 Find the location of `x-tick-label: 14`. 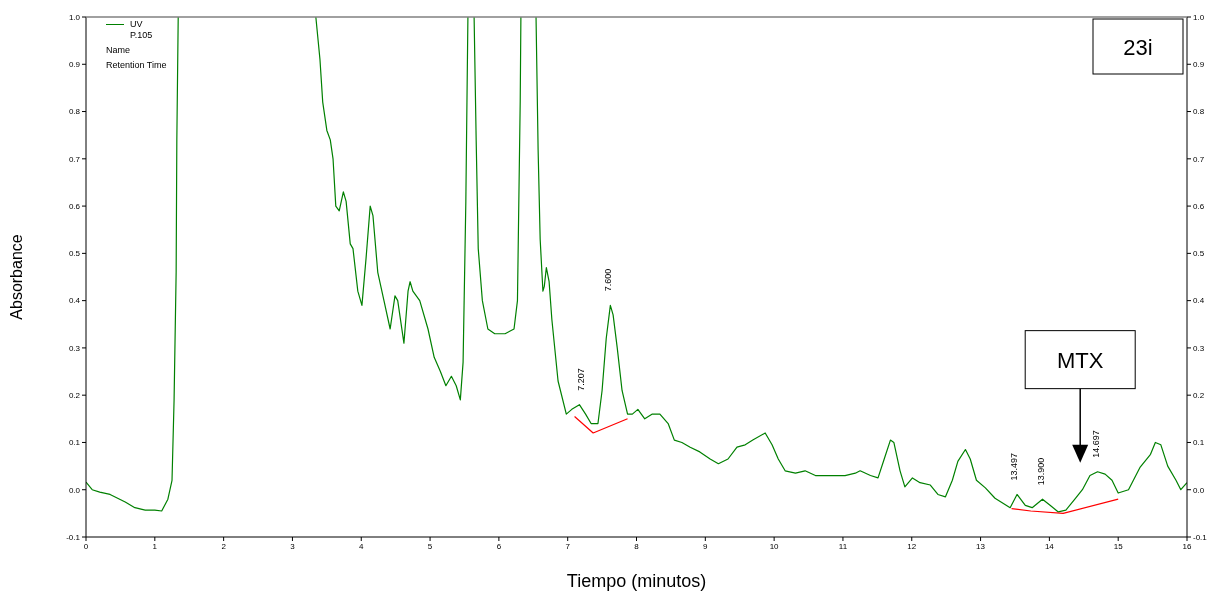

x-tick-label: 14 is located at coordinates (1049, 546).